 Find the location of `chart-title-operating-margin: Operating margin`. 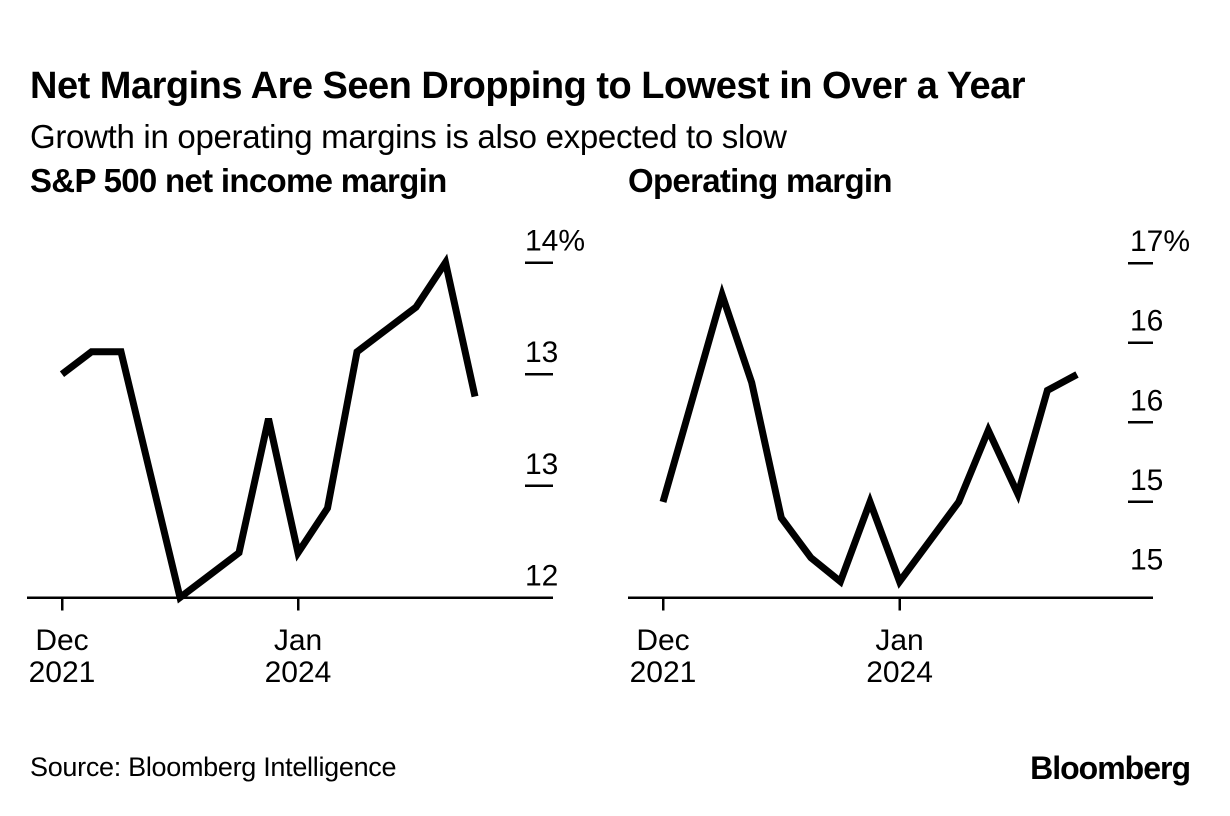

chart-title-operating-margin: Operating margin is located at coordinates (760, 180).